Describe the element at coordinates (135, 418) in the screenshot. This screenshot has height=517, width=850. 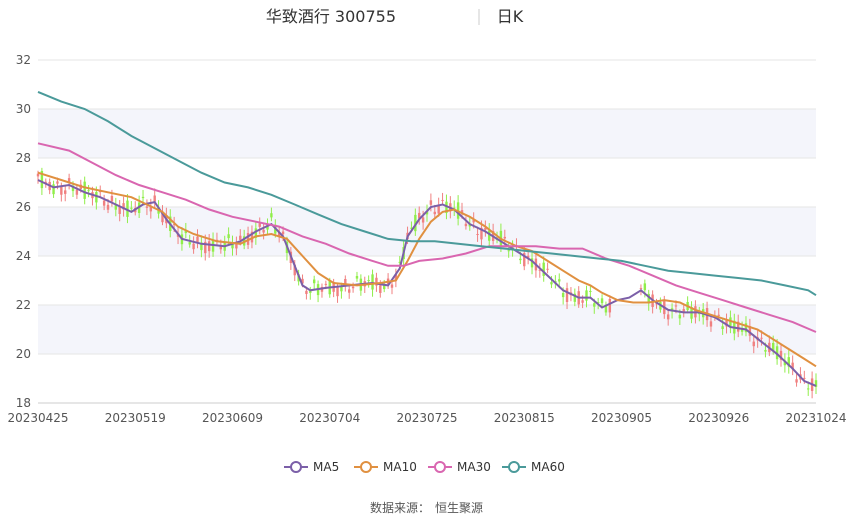
I see `x-tick-label: 20230519` at that location.